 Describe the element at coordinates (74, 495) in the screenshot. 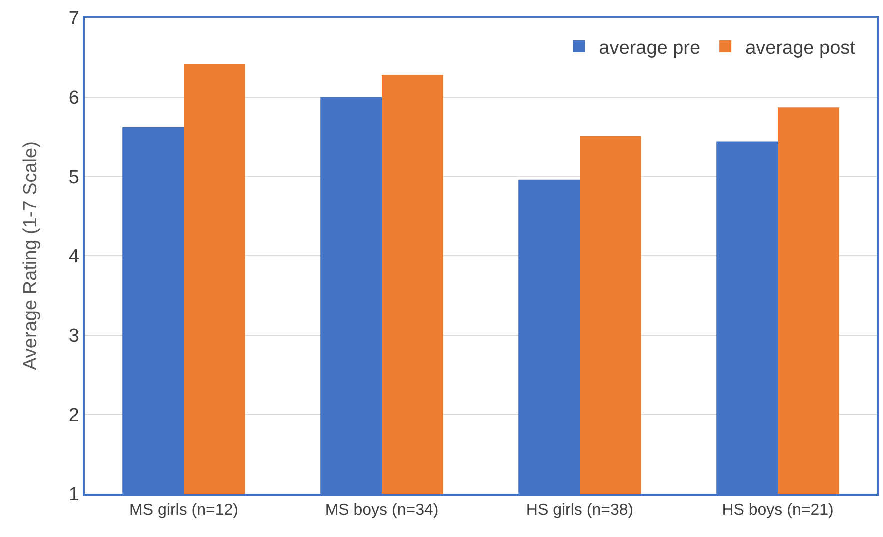

I see `y-tick-label: 1` at that location.